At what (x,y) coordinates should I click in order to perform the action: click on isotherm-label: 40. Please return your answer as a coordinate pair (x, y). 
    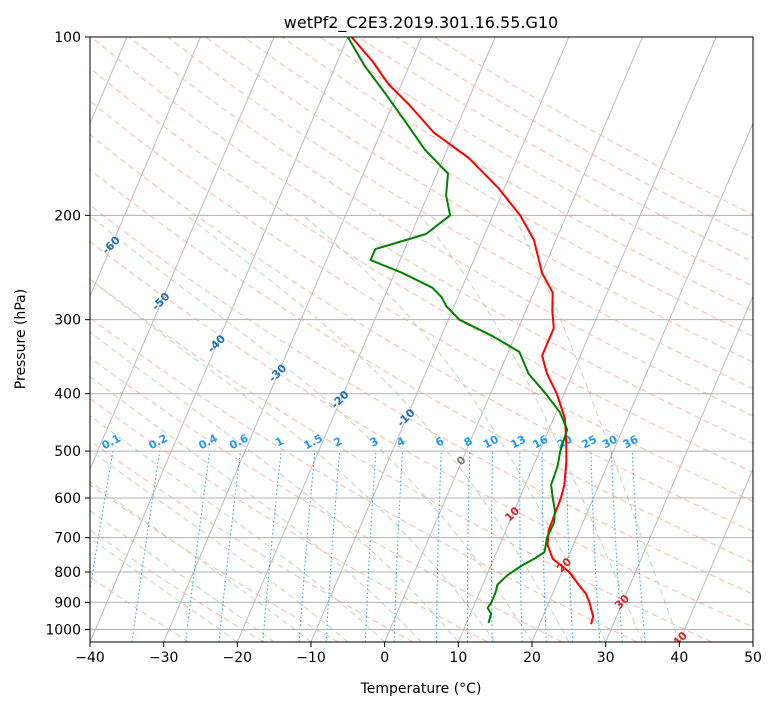
    Looking at the image, I should click on (680, 639).